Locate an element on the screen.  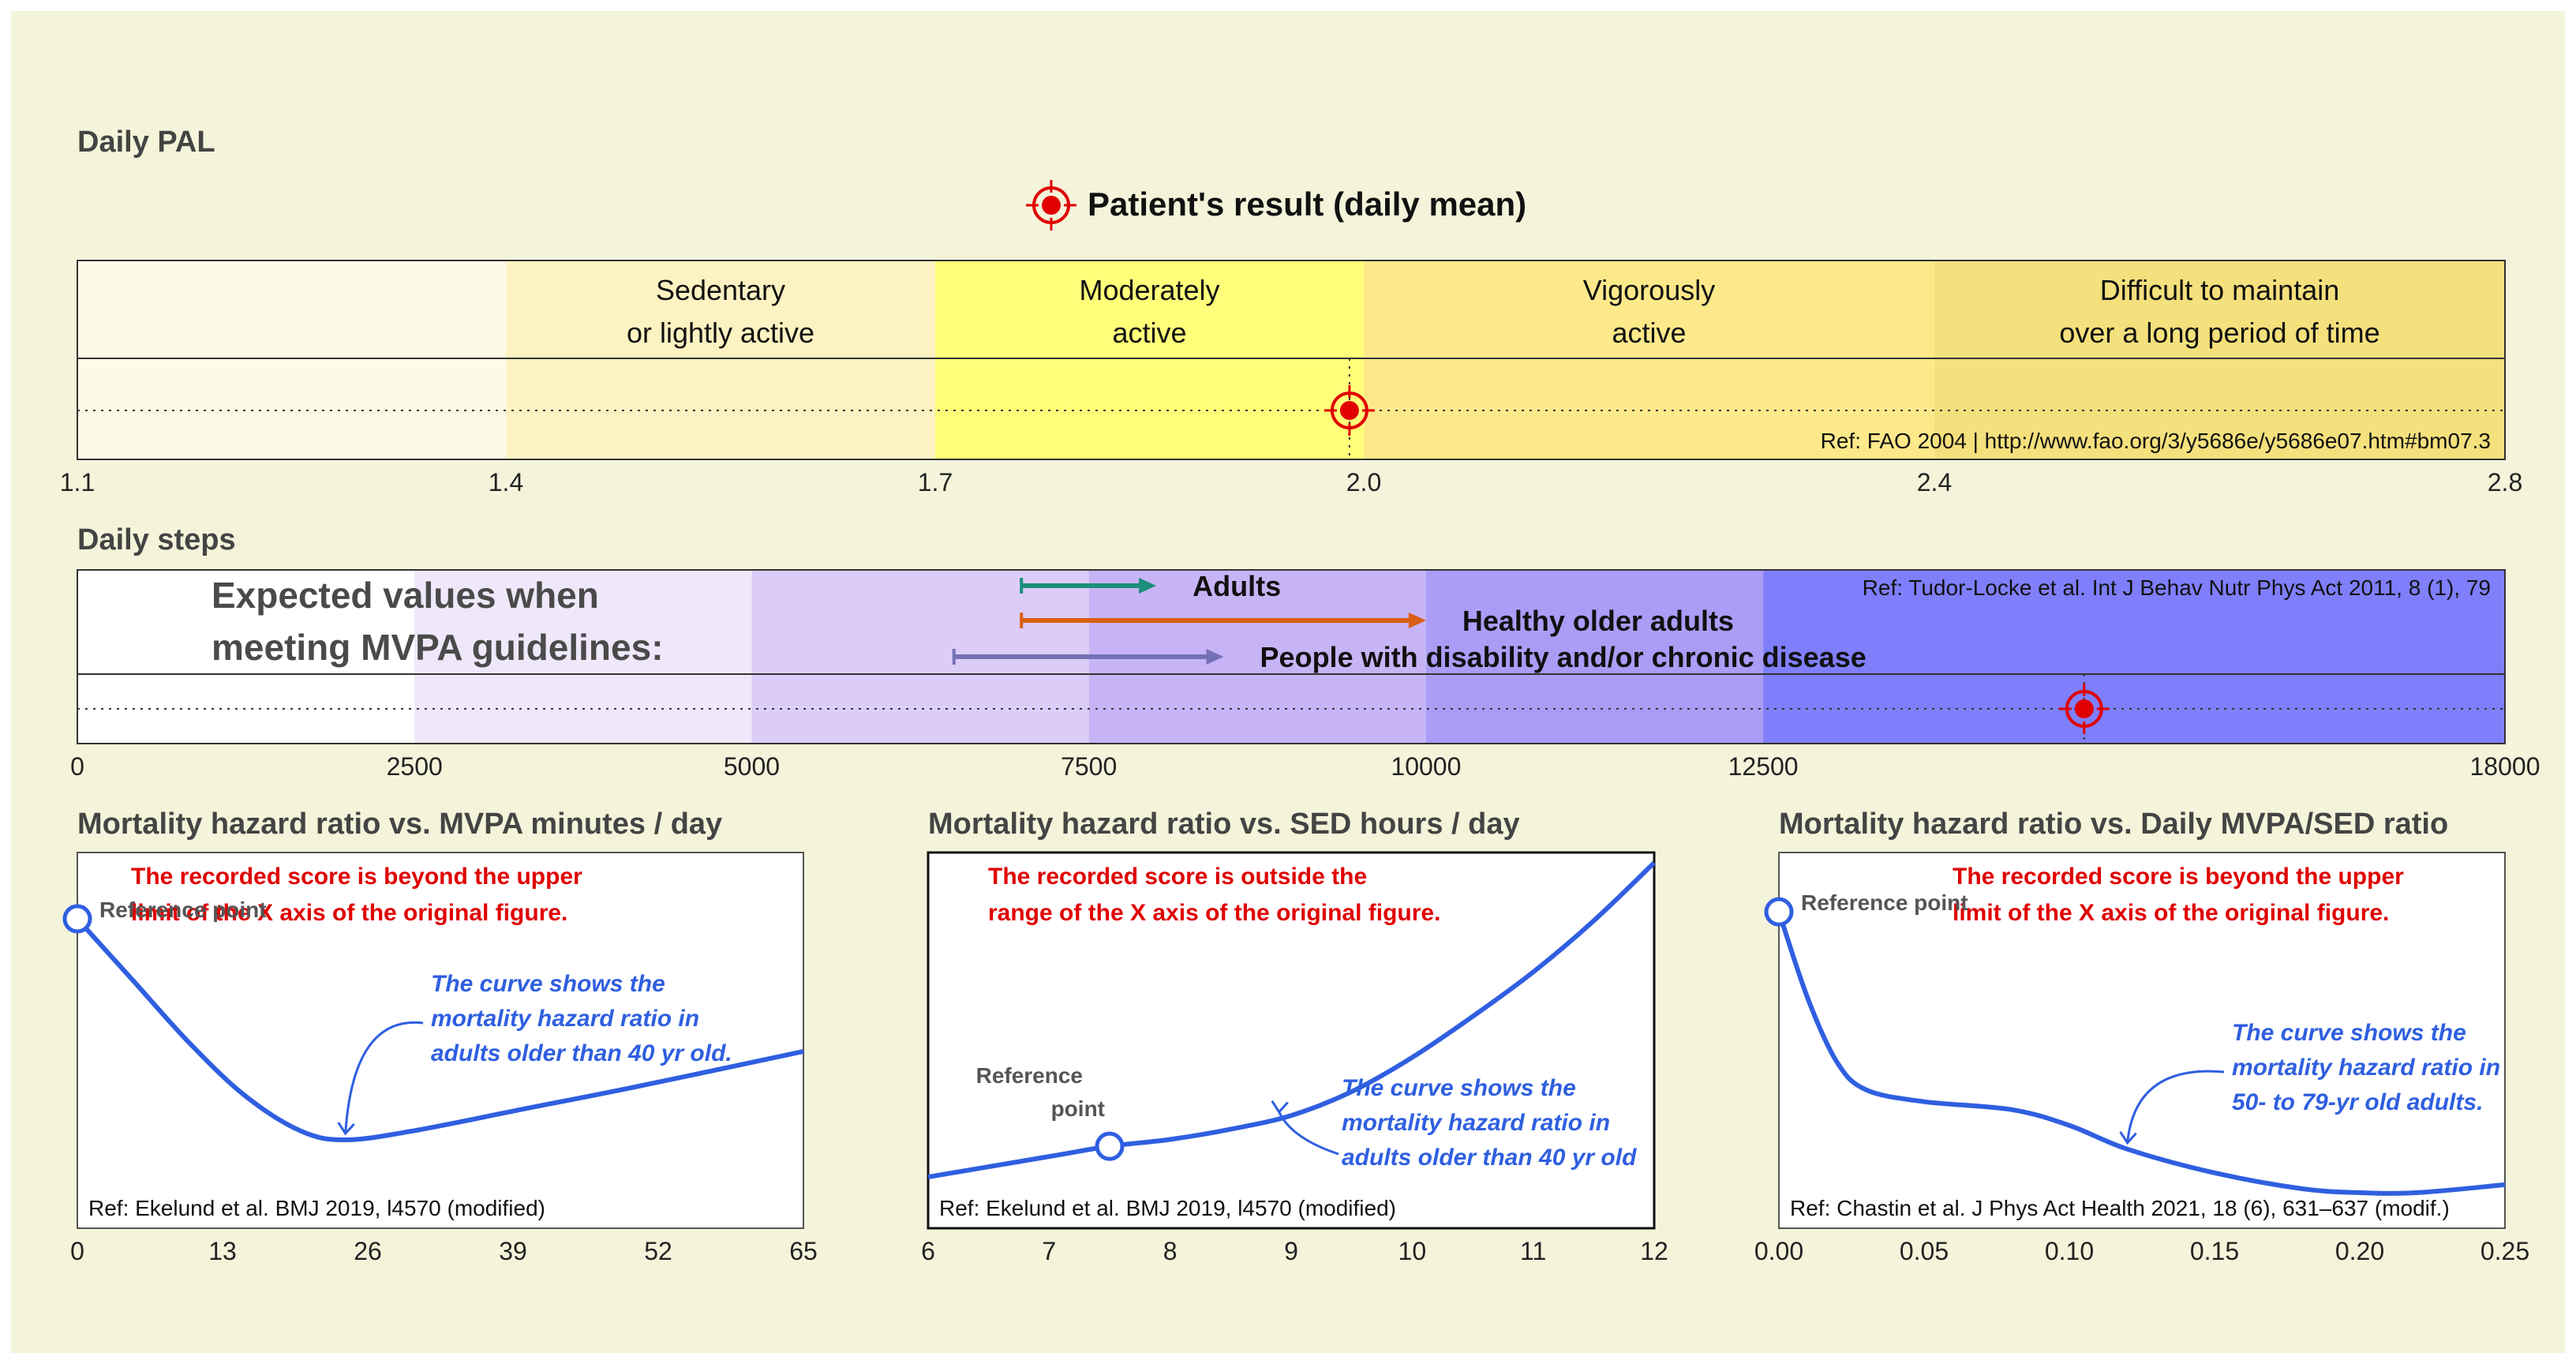
pal-frame is located at coordinates (1291, 360).